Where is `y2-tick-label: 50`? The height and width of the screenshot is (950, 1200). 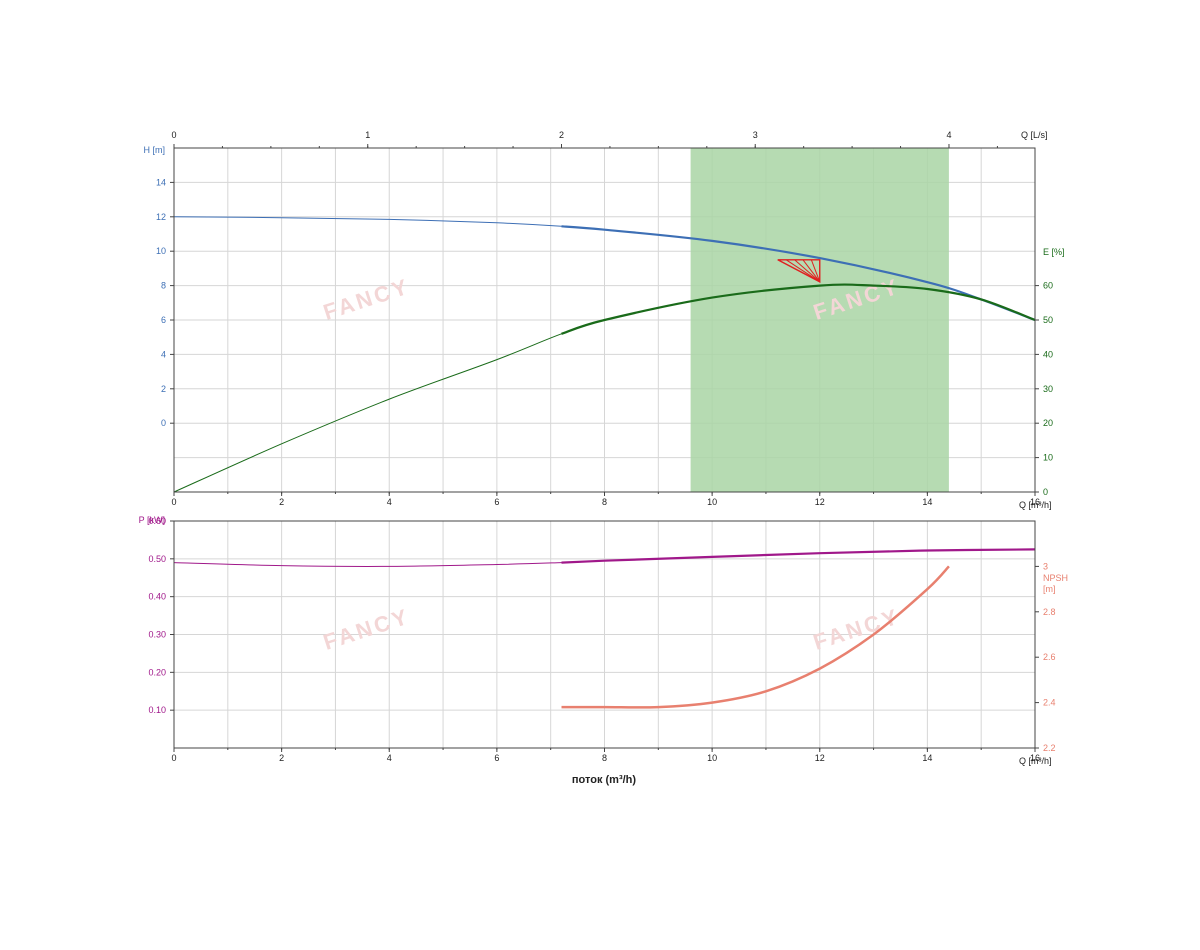
y2-tick-label: 50 is located at coordinates (1048, 320).